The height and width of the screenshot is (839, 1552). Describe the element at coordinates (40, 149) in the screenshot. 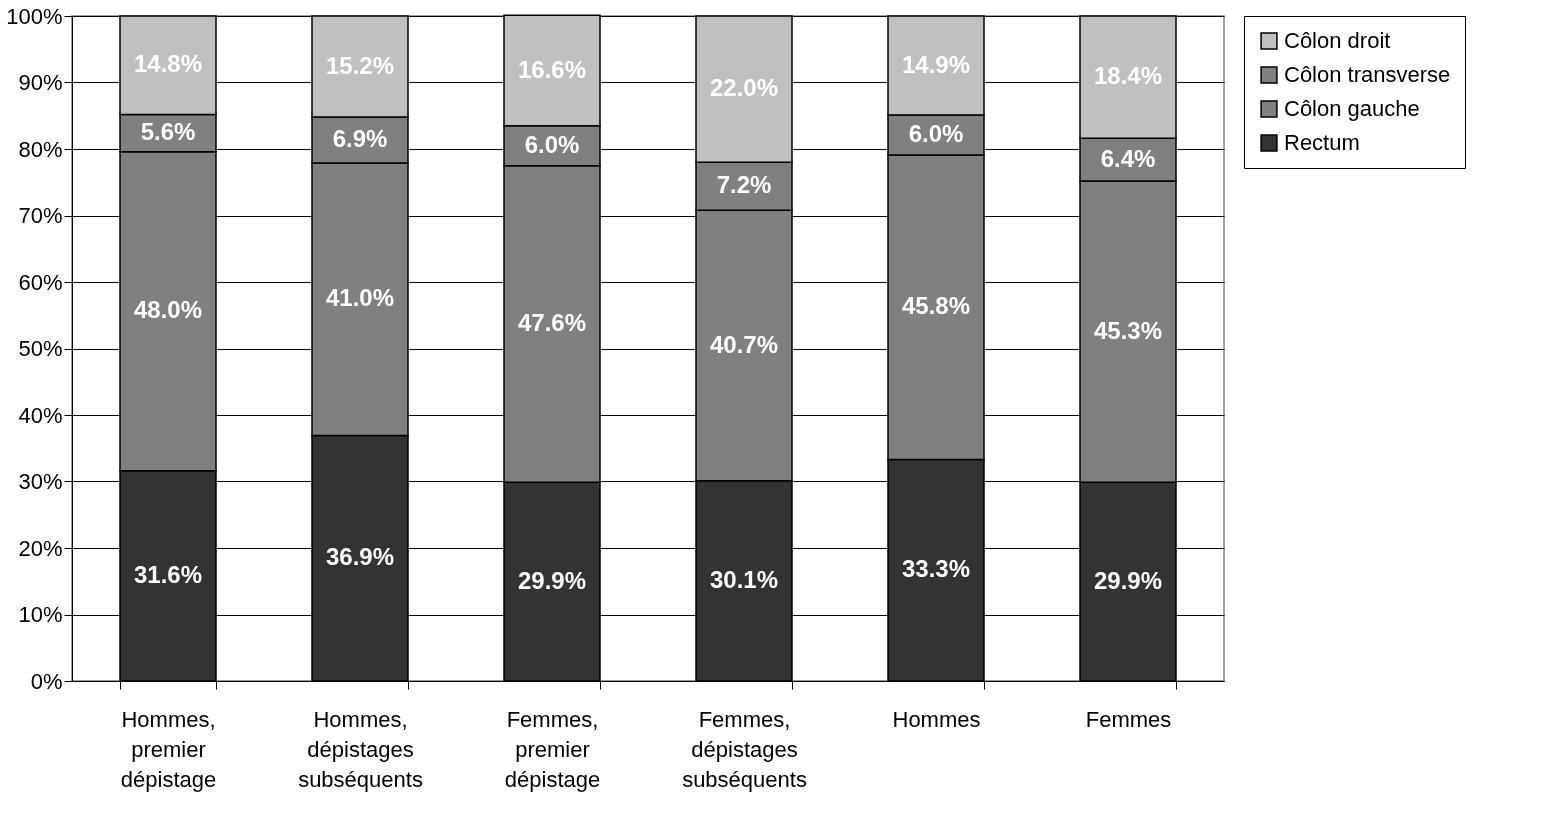

I see `y-tick-label: 80%` at that location.